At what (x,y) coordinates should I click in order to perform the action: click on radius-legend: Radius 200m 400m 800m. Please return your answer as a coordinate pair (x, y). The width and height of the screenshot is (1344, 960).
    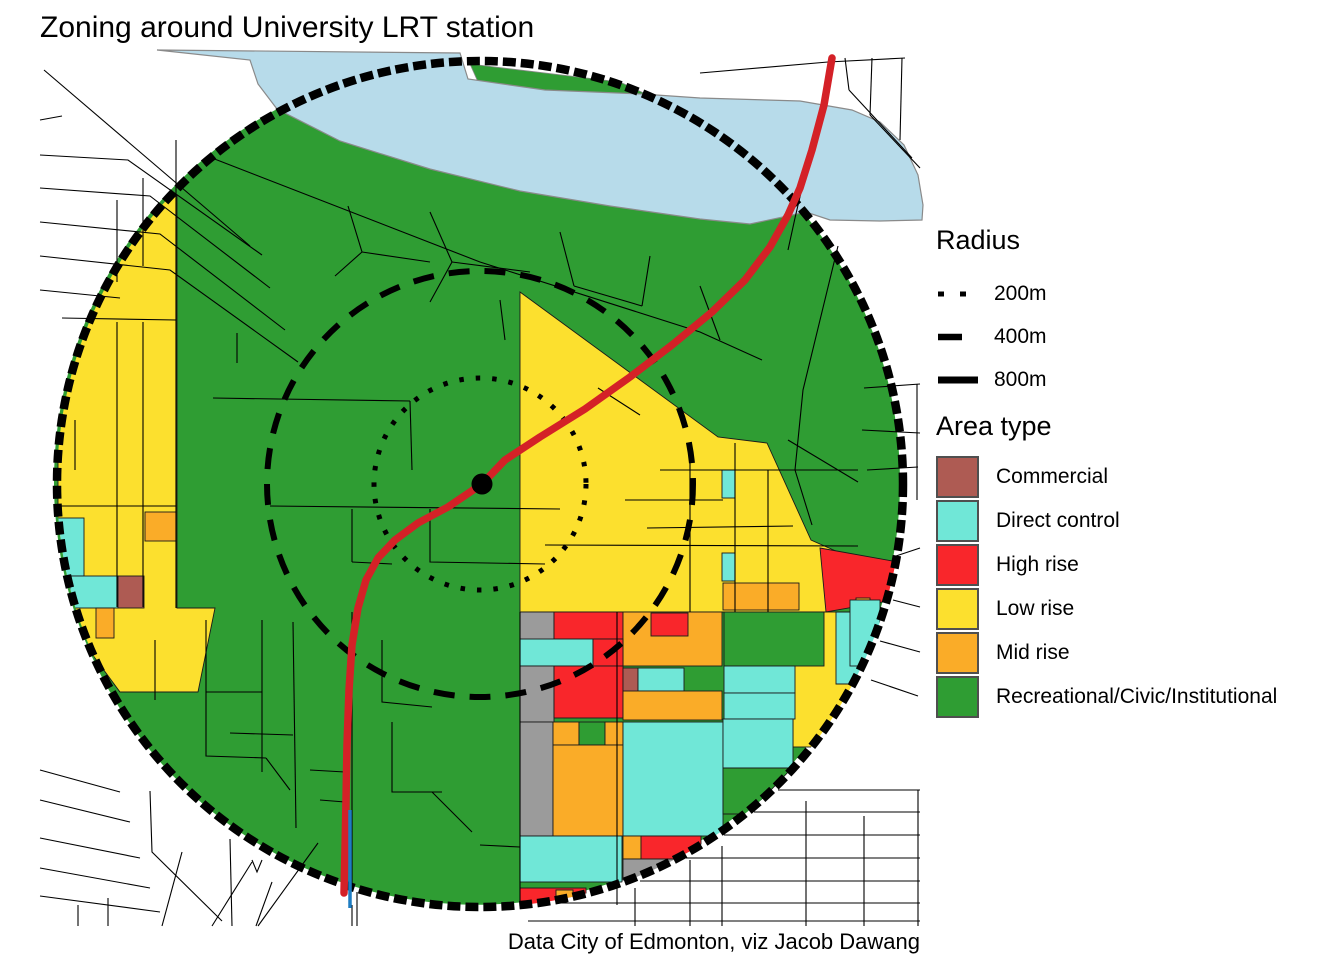
    Looking at the image, I should click on (991, 313).